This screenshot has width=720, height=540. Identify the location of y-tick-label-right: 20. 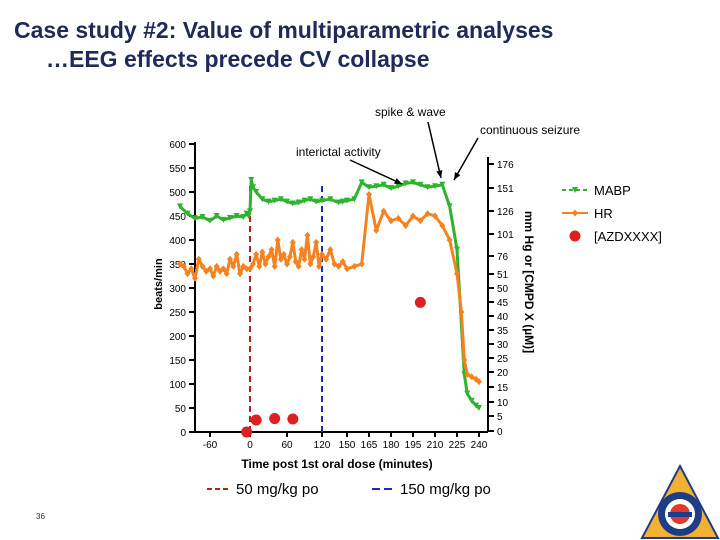
(503, 373).